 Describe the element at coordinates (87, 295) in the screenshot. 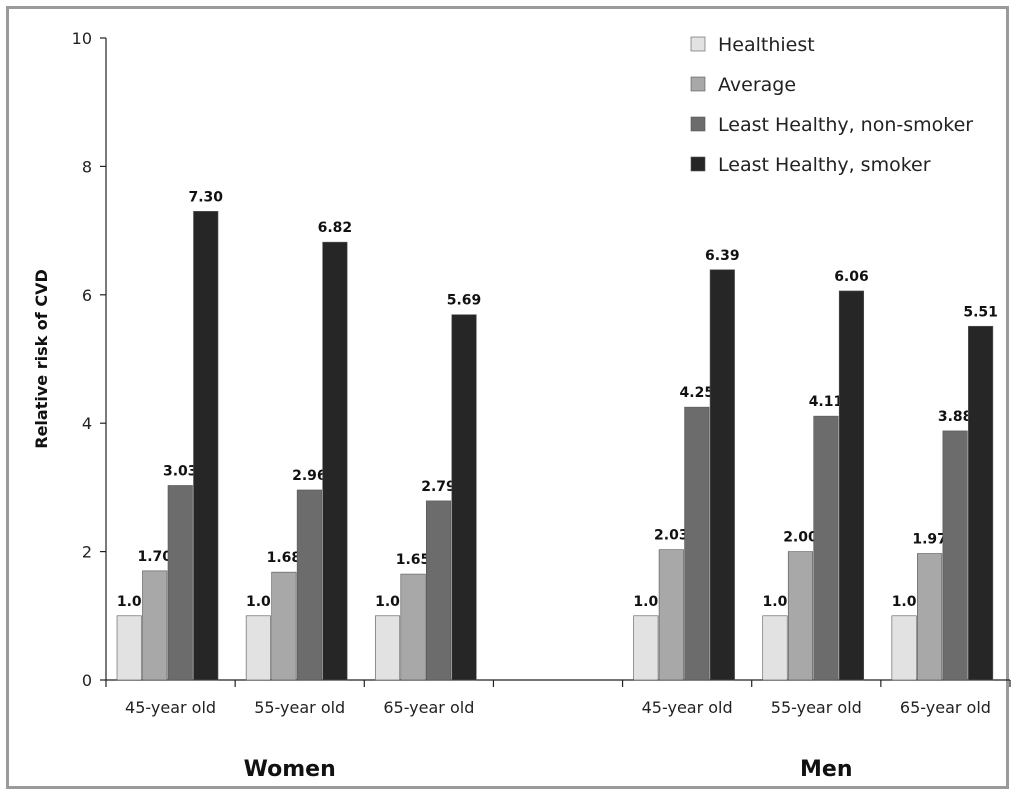

I see `y-tick-label: 6` at that location.